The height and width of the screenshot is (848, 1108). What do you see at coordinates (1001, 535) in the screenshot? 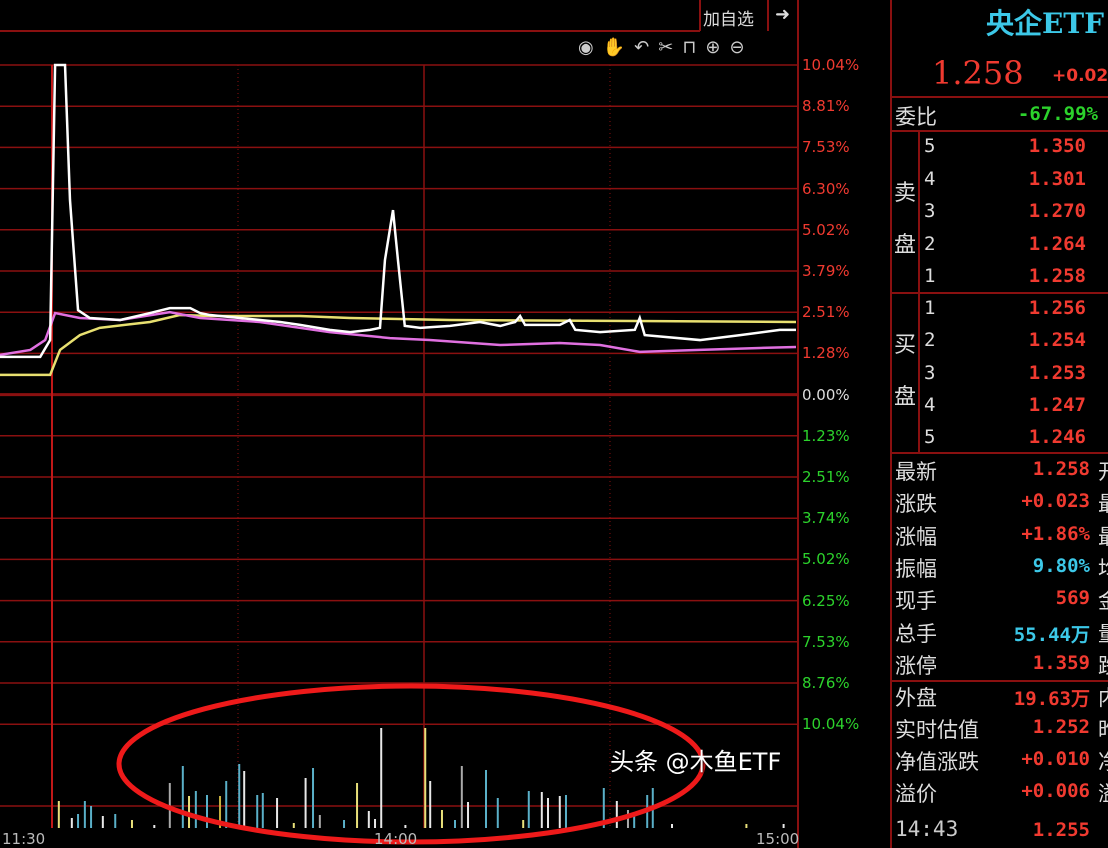
I see `stat-row: 涨幅+1.86%最` at bounding box center [1001, 535].